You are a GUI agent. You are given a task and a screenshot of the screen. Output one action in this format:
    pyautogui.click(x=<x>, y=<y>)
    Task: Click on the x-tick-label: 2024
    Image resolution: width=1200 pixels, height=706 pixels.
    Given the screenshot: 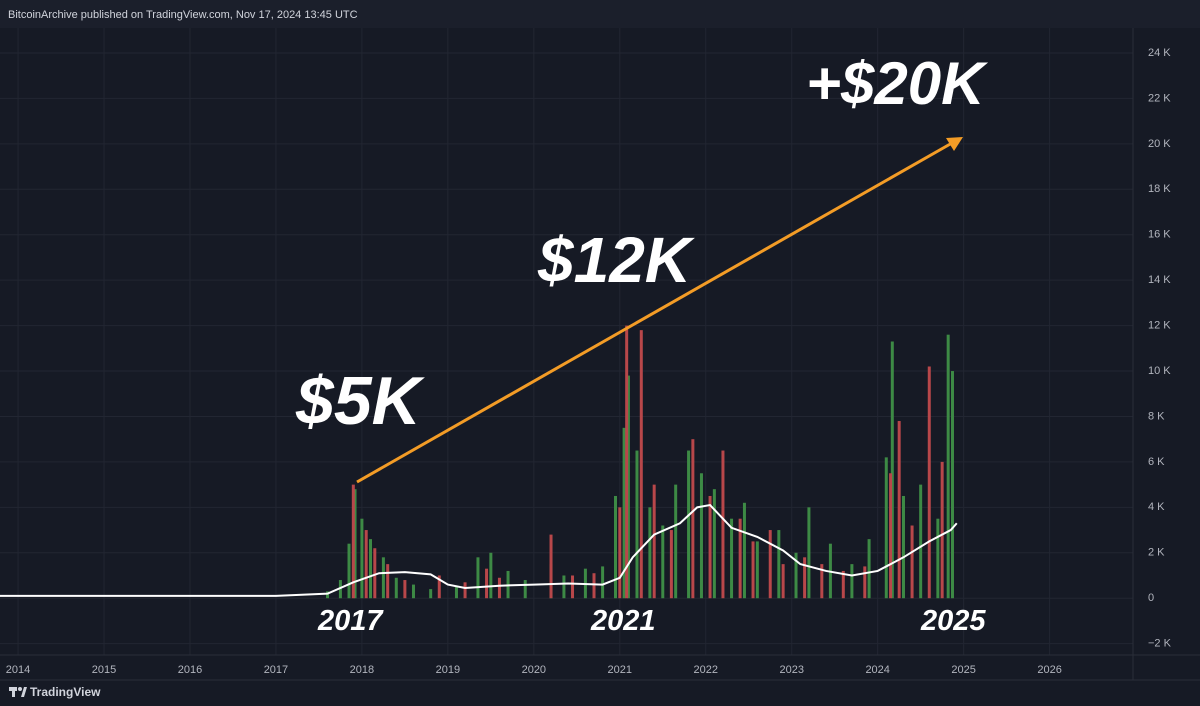 What is the action you would take?
    pyautogui.click(x=877, y=670)
    